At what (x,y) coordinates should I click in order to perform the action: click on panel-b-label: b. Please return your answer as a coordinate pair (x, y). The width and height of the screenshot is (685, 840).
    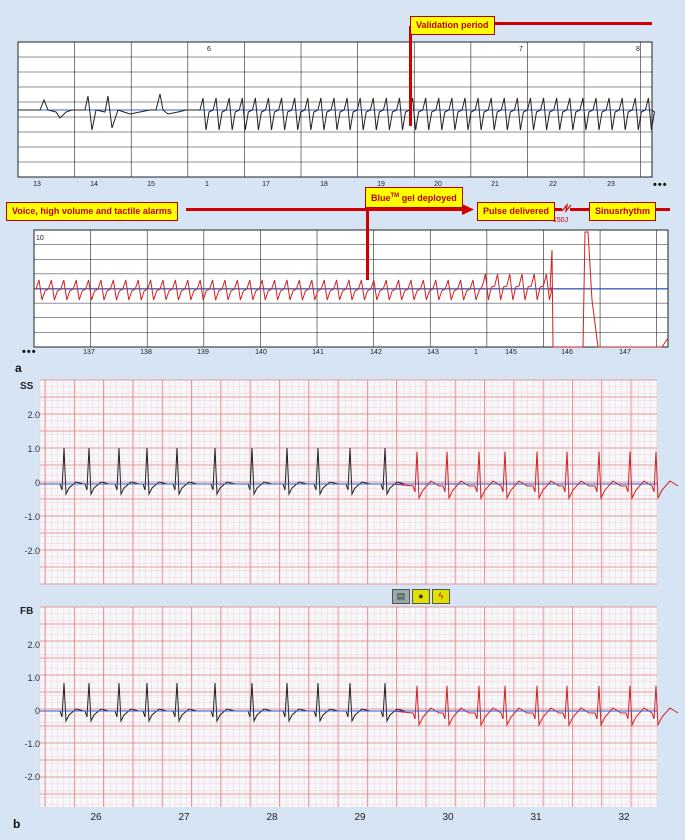
    Looking at the image, I should click on (17, 824).